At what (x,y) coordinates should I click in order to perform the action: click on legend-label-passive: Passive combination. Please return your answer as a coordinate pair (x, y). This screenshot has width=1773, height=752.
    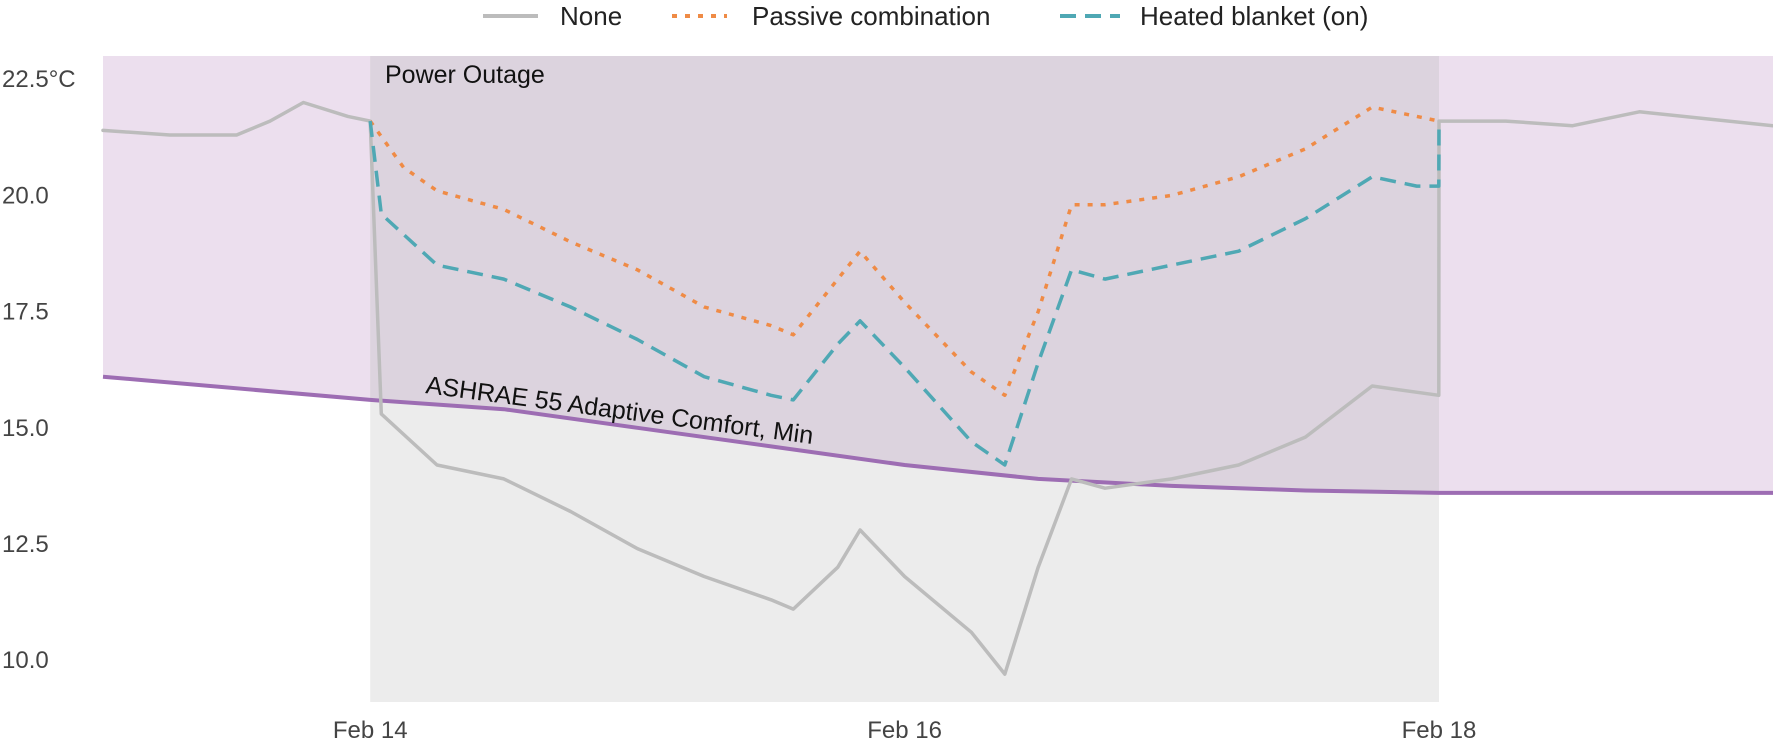
    Looking at the image, I should click on (871, 16).